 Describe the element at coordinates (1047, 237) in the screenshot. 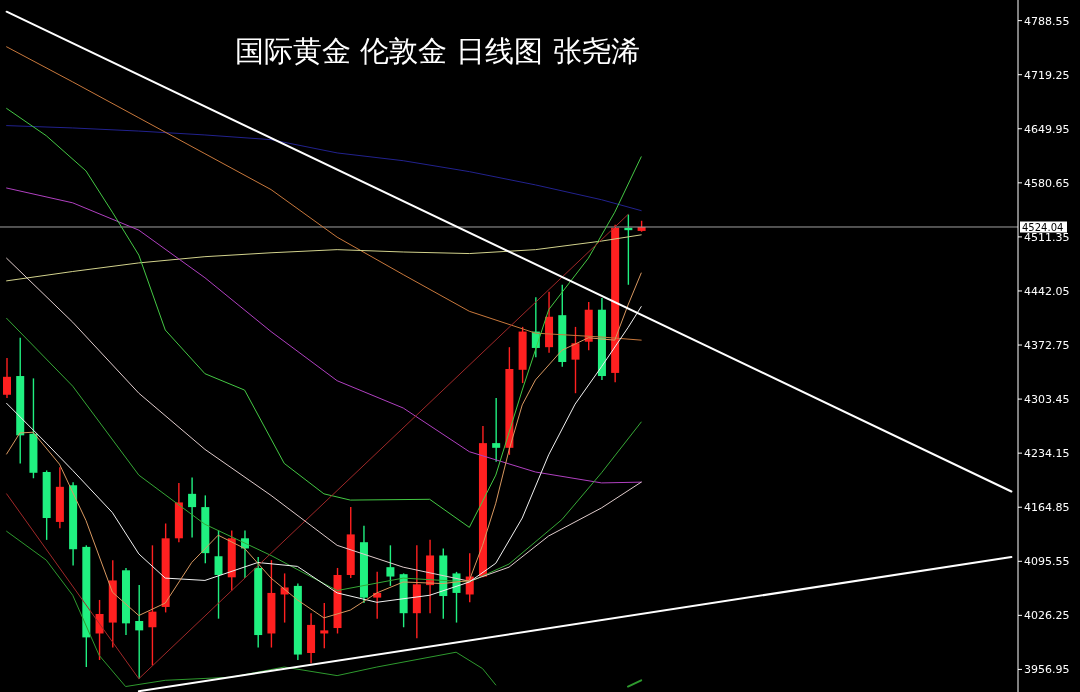

I see `y-tick-label: 4511.35` at that location.